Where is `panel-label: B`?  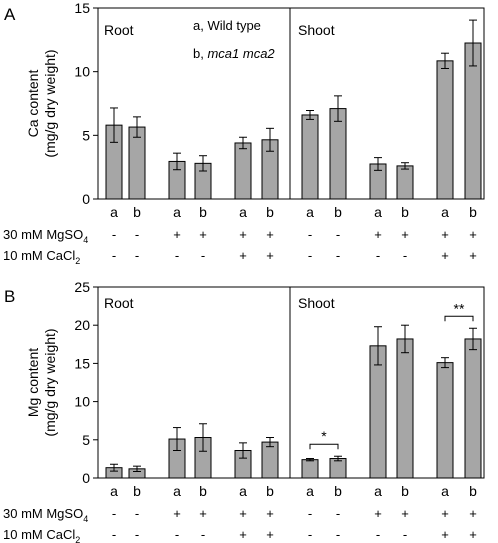 panel-label: B is located at coordinates (9, 296).